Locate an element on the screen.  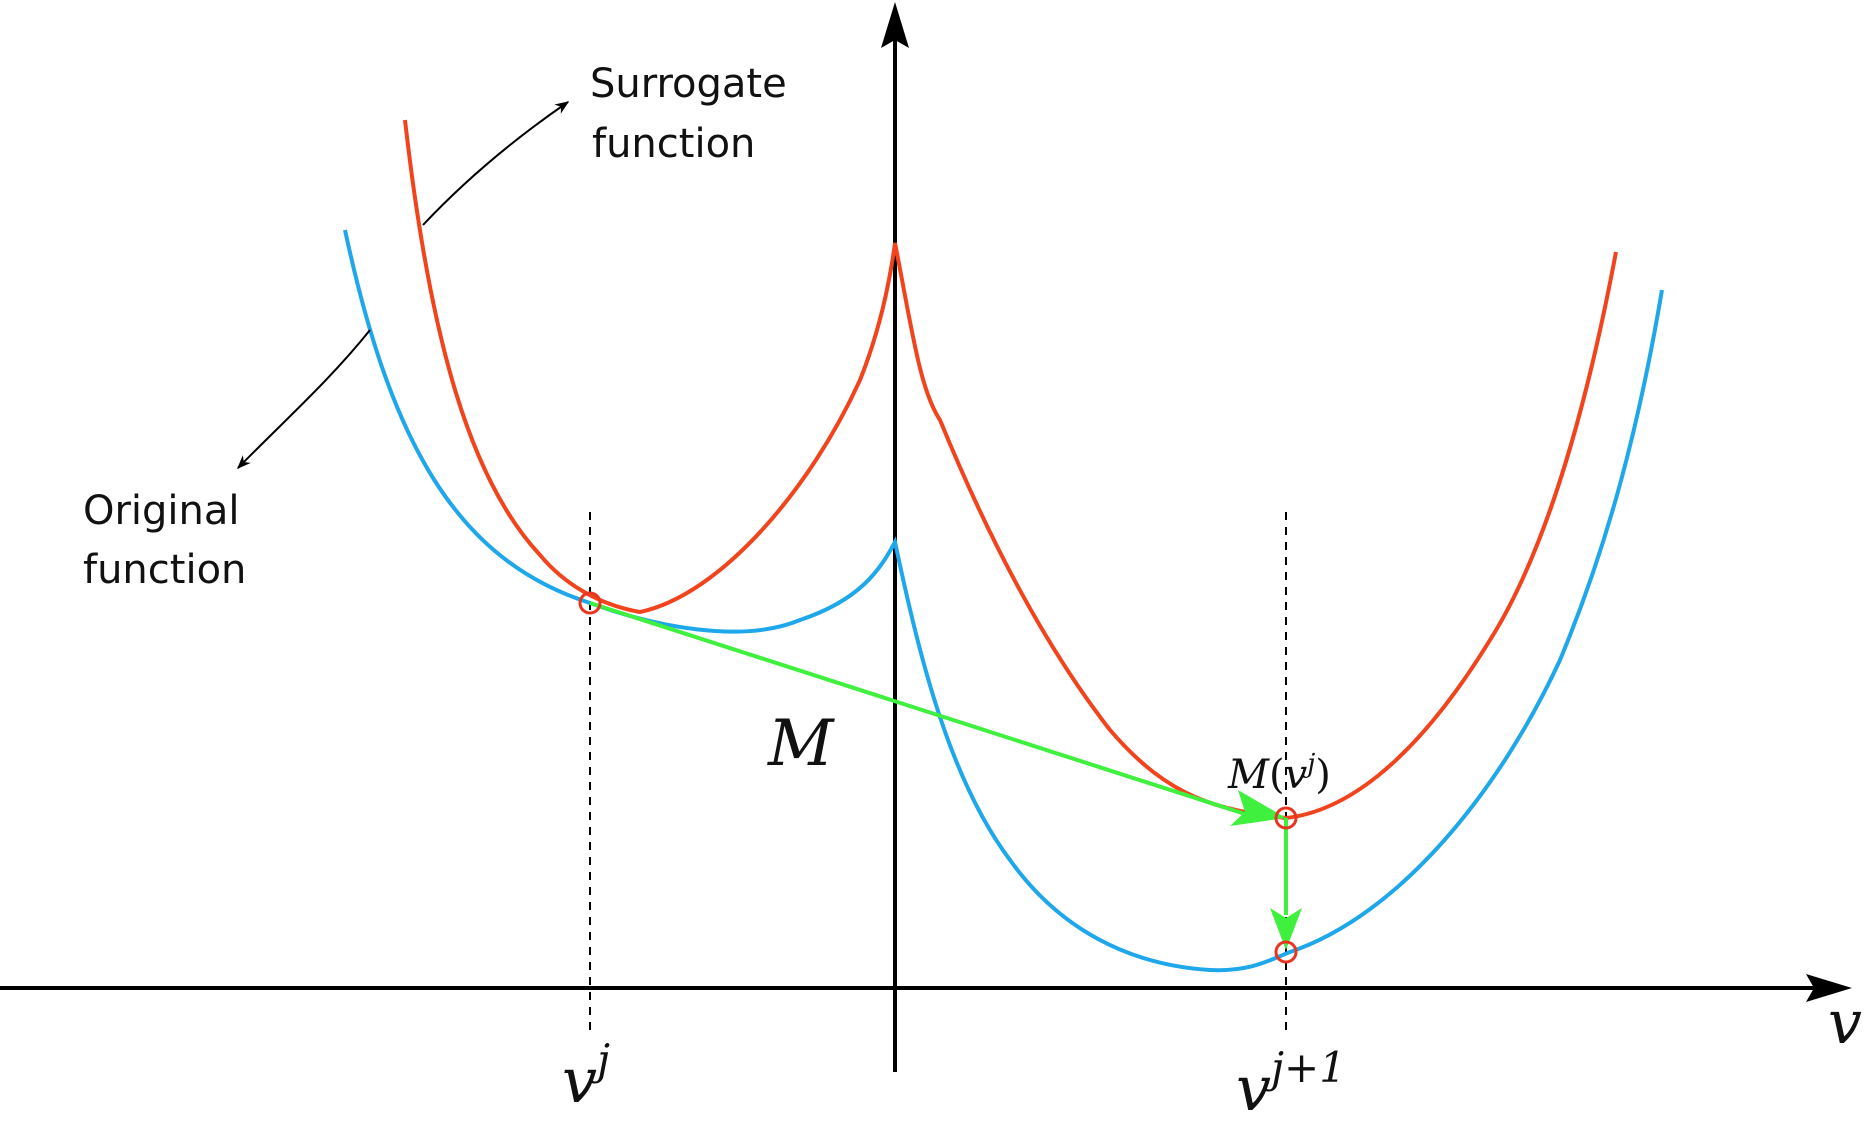
step-arrow-to-minimum is located at coordinates (917, 708).